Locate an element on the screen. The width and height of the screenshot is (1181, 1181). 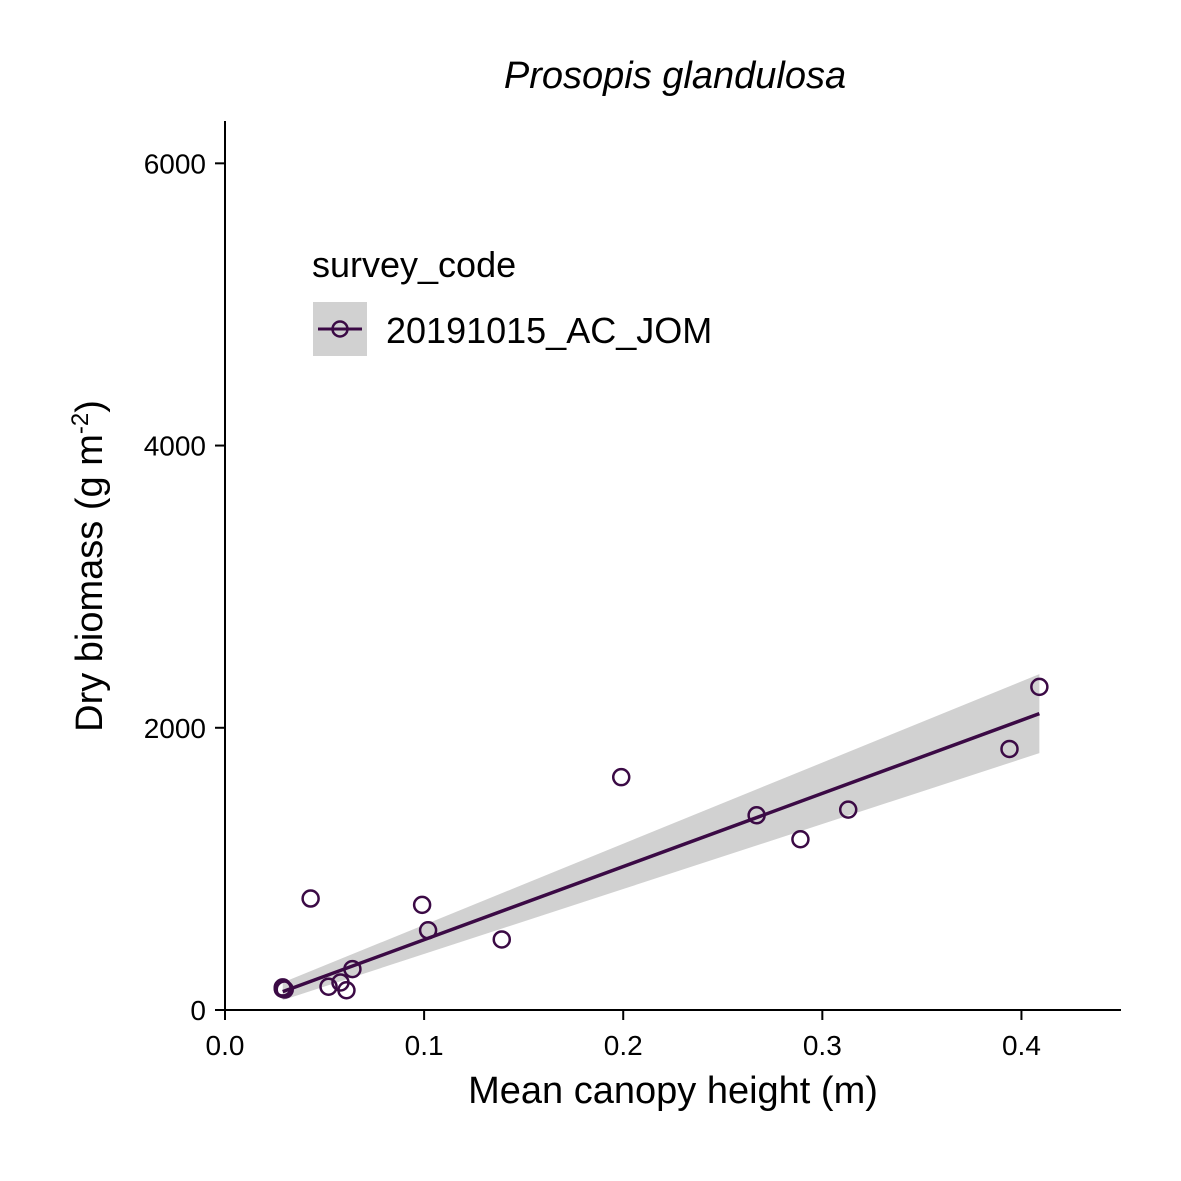
y-tick-label: 0 is located at coordinates (198, 1010).